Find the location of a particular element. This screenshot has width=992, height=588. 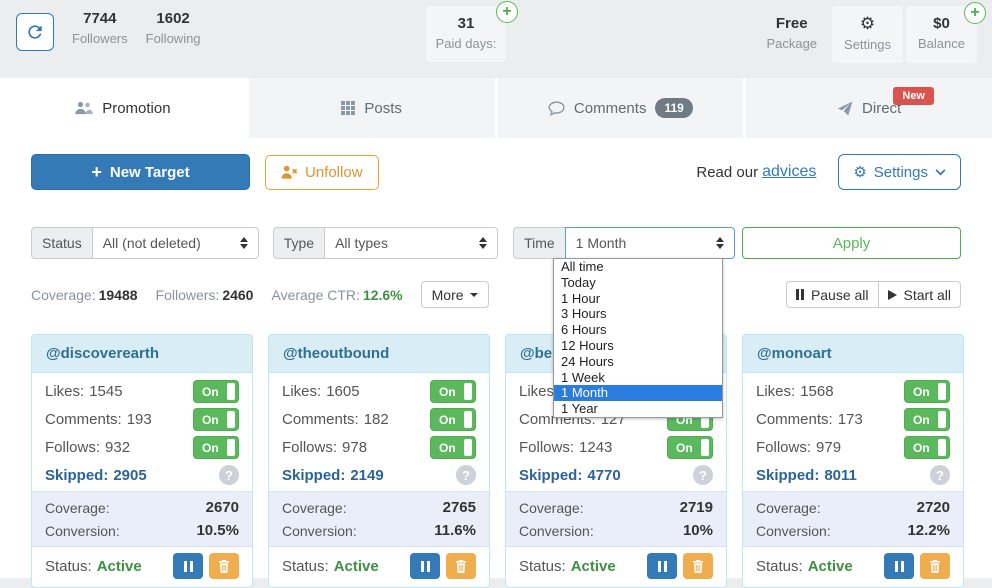

following-stat: 1602 Following is located at coordinates (173, 28).